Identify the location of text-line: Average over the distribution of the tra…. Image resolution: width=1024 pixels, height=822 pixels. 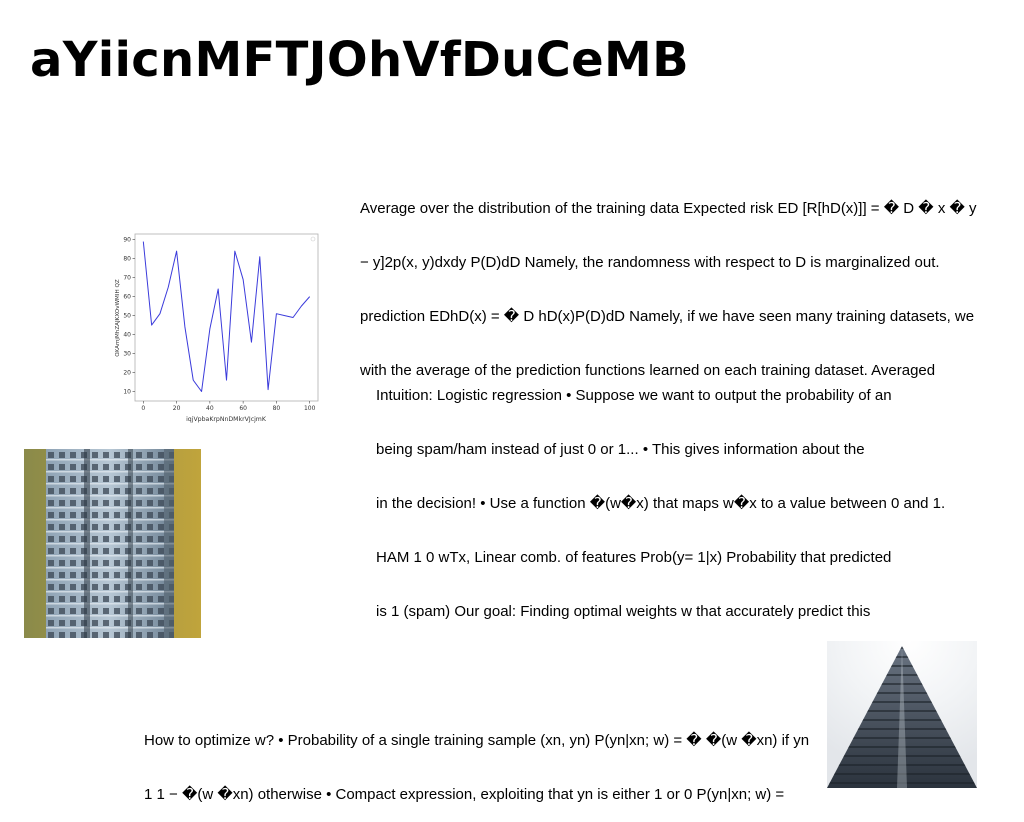
(668, 208).